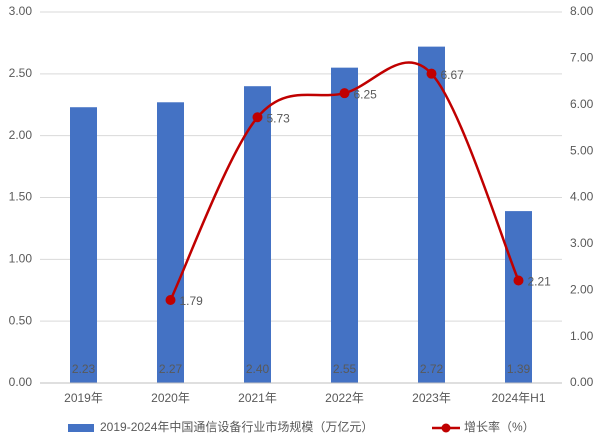 The width and height of the screenshot is (606, 440). Describe the element at coordinates (582, 104) in the screenshot. I see `y2-tick-label: 6.00` at that location.